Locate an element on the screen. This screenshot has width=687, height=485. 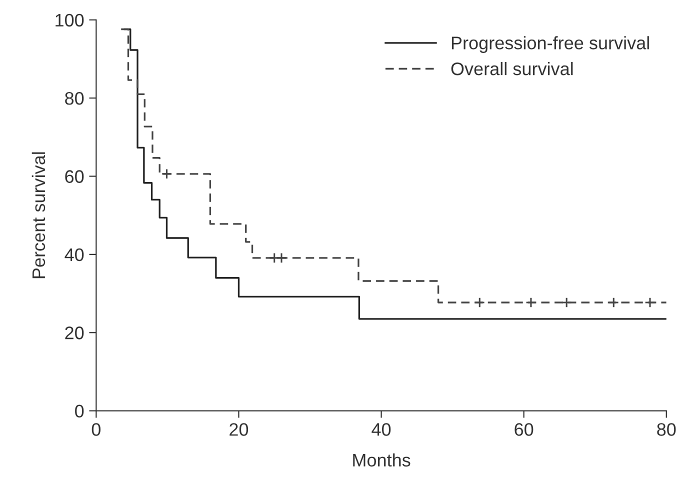
x-tick-label: 60 is located at coordinates (524, 429).